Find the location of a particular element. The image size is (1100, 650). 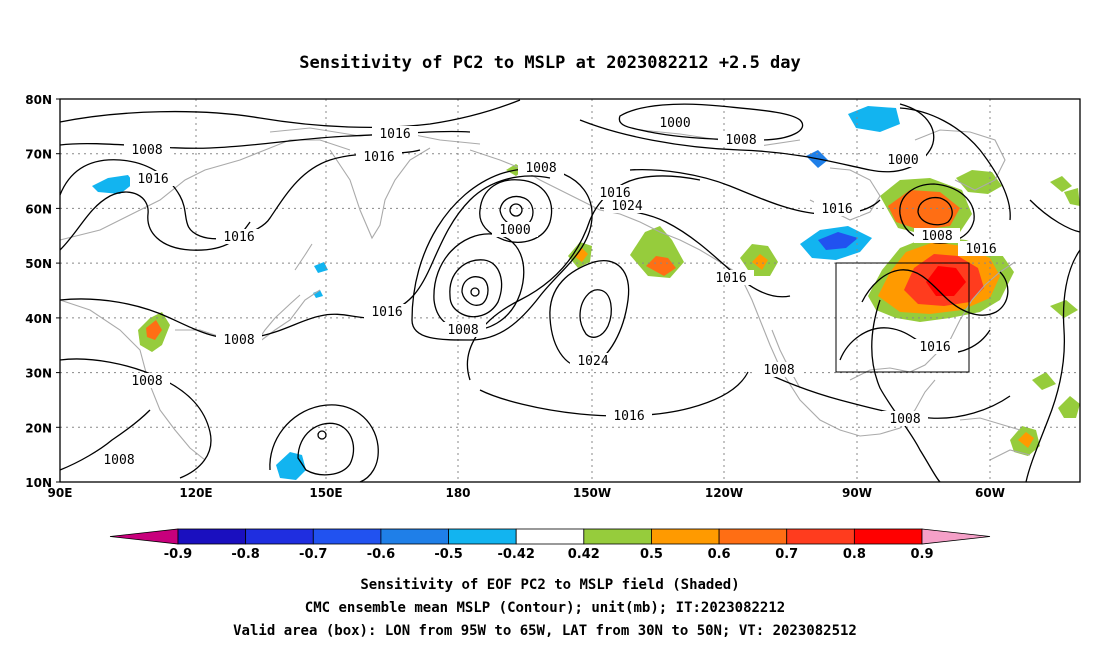

colorbar-extend-high is located at coordinates (956, 536).